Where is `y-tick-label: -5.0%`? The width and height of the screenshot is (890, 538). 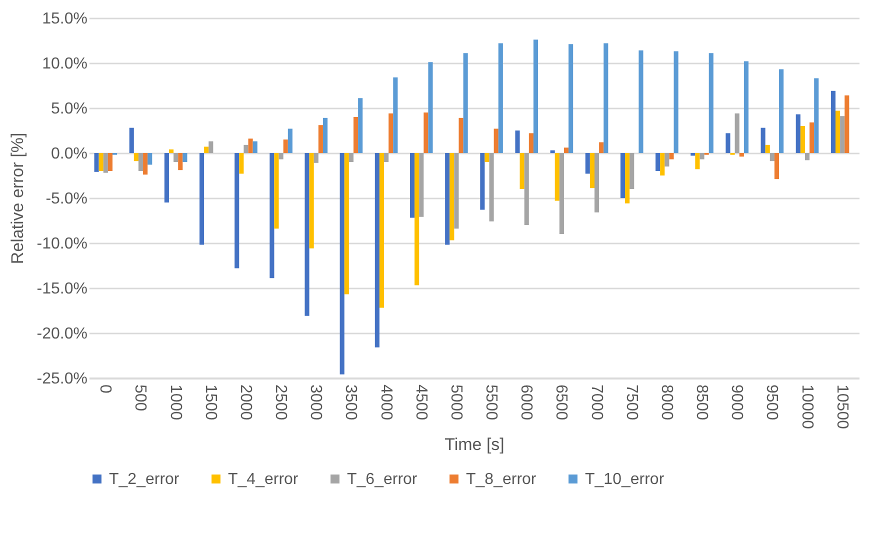 y-tick-label: -5.0% is located at coordinates (67, 199).